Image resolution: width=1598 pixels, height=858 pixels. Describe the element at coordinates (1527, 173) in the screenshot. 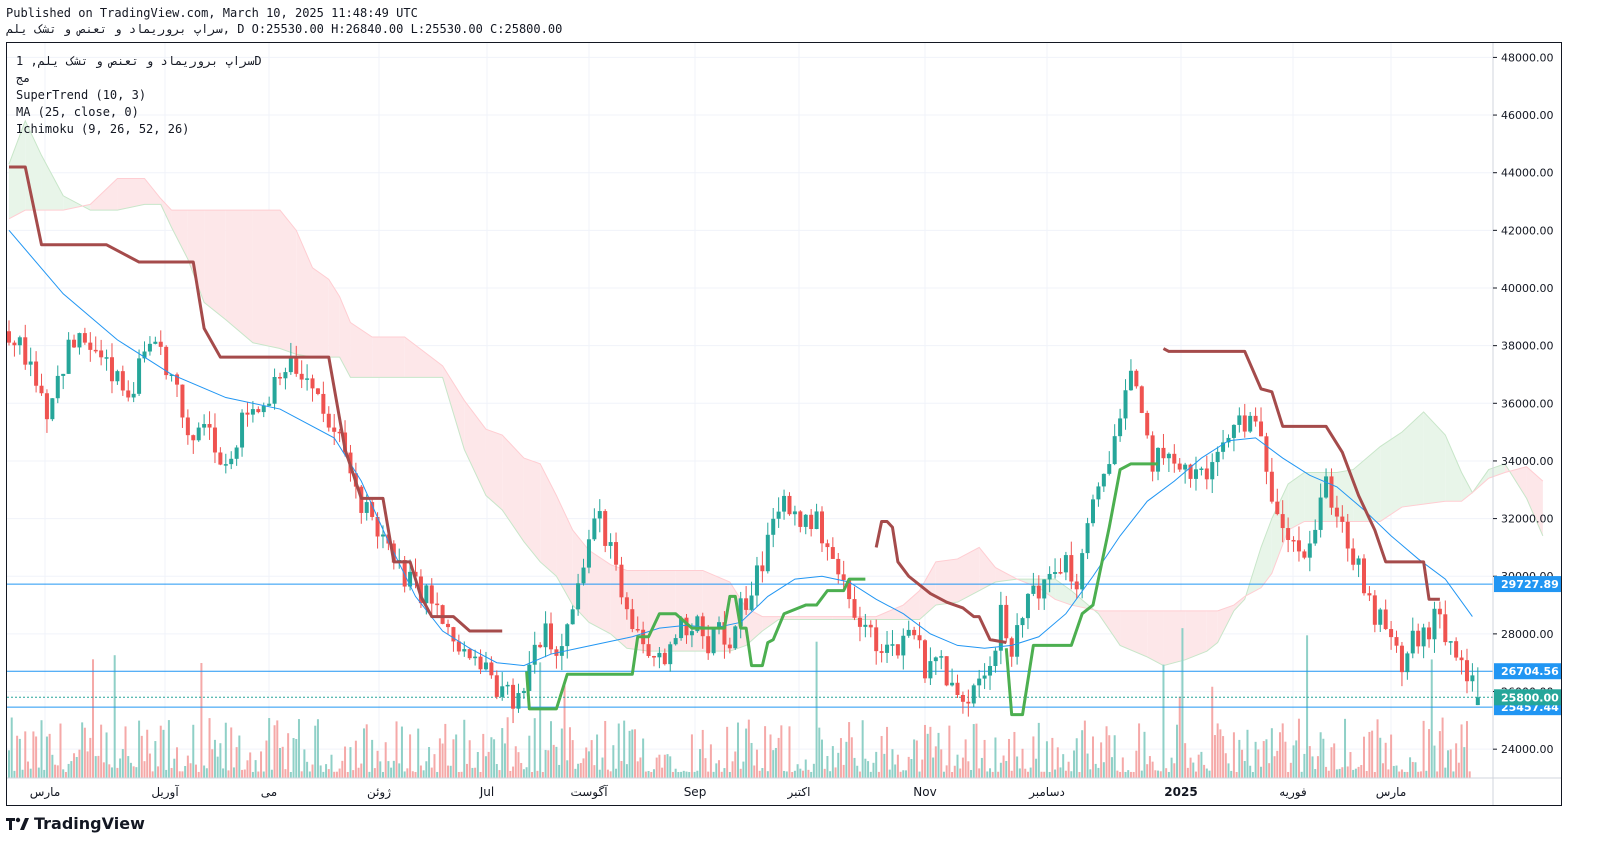

I see `price-tick-label: 44000.00` at that location.